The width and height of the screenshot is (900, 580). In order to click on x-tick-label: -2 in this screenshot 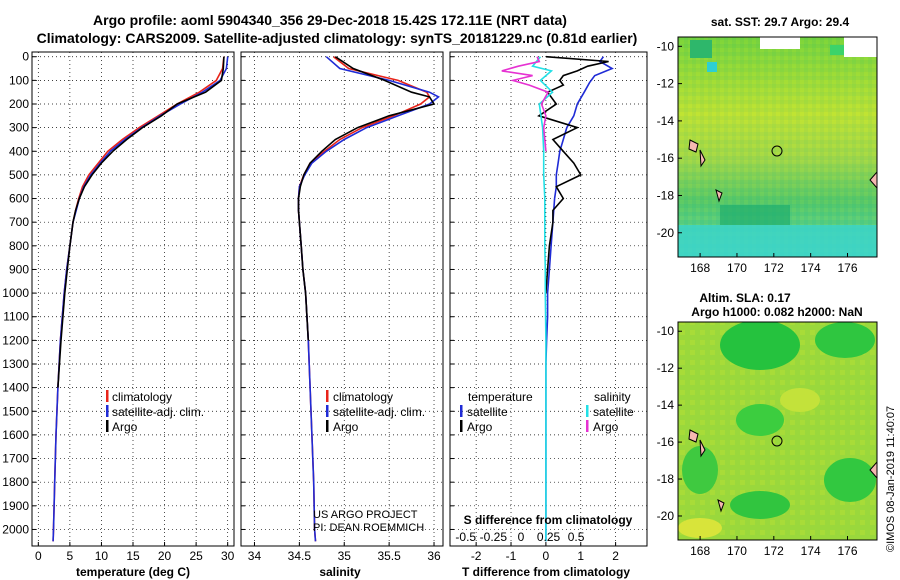, I will do `click(476, 556)`.